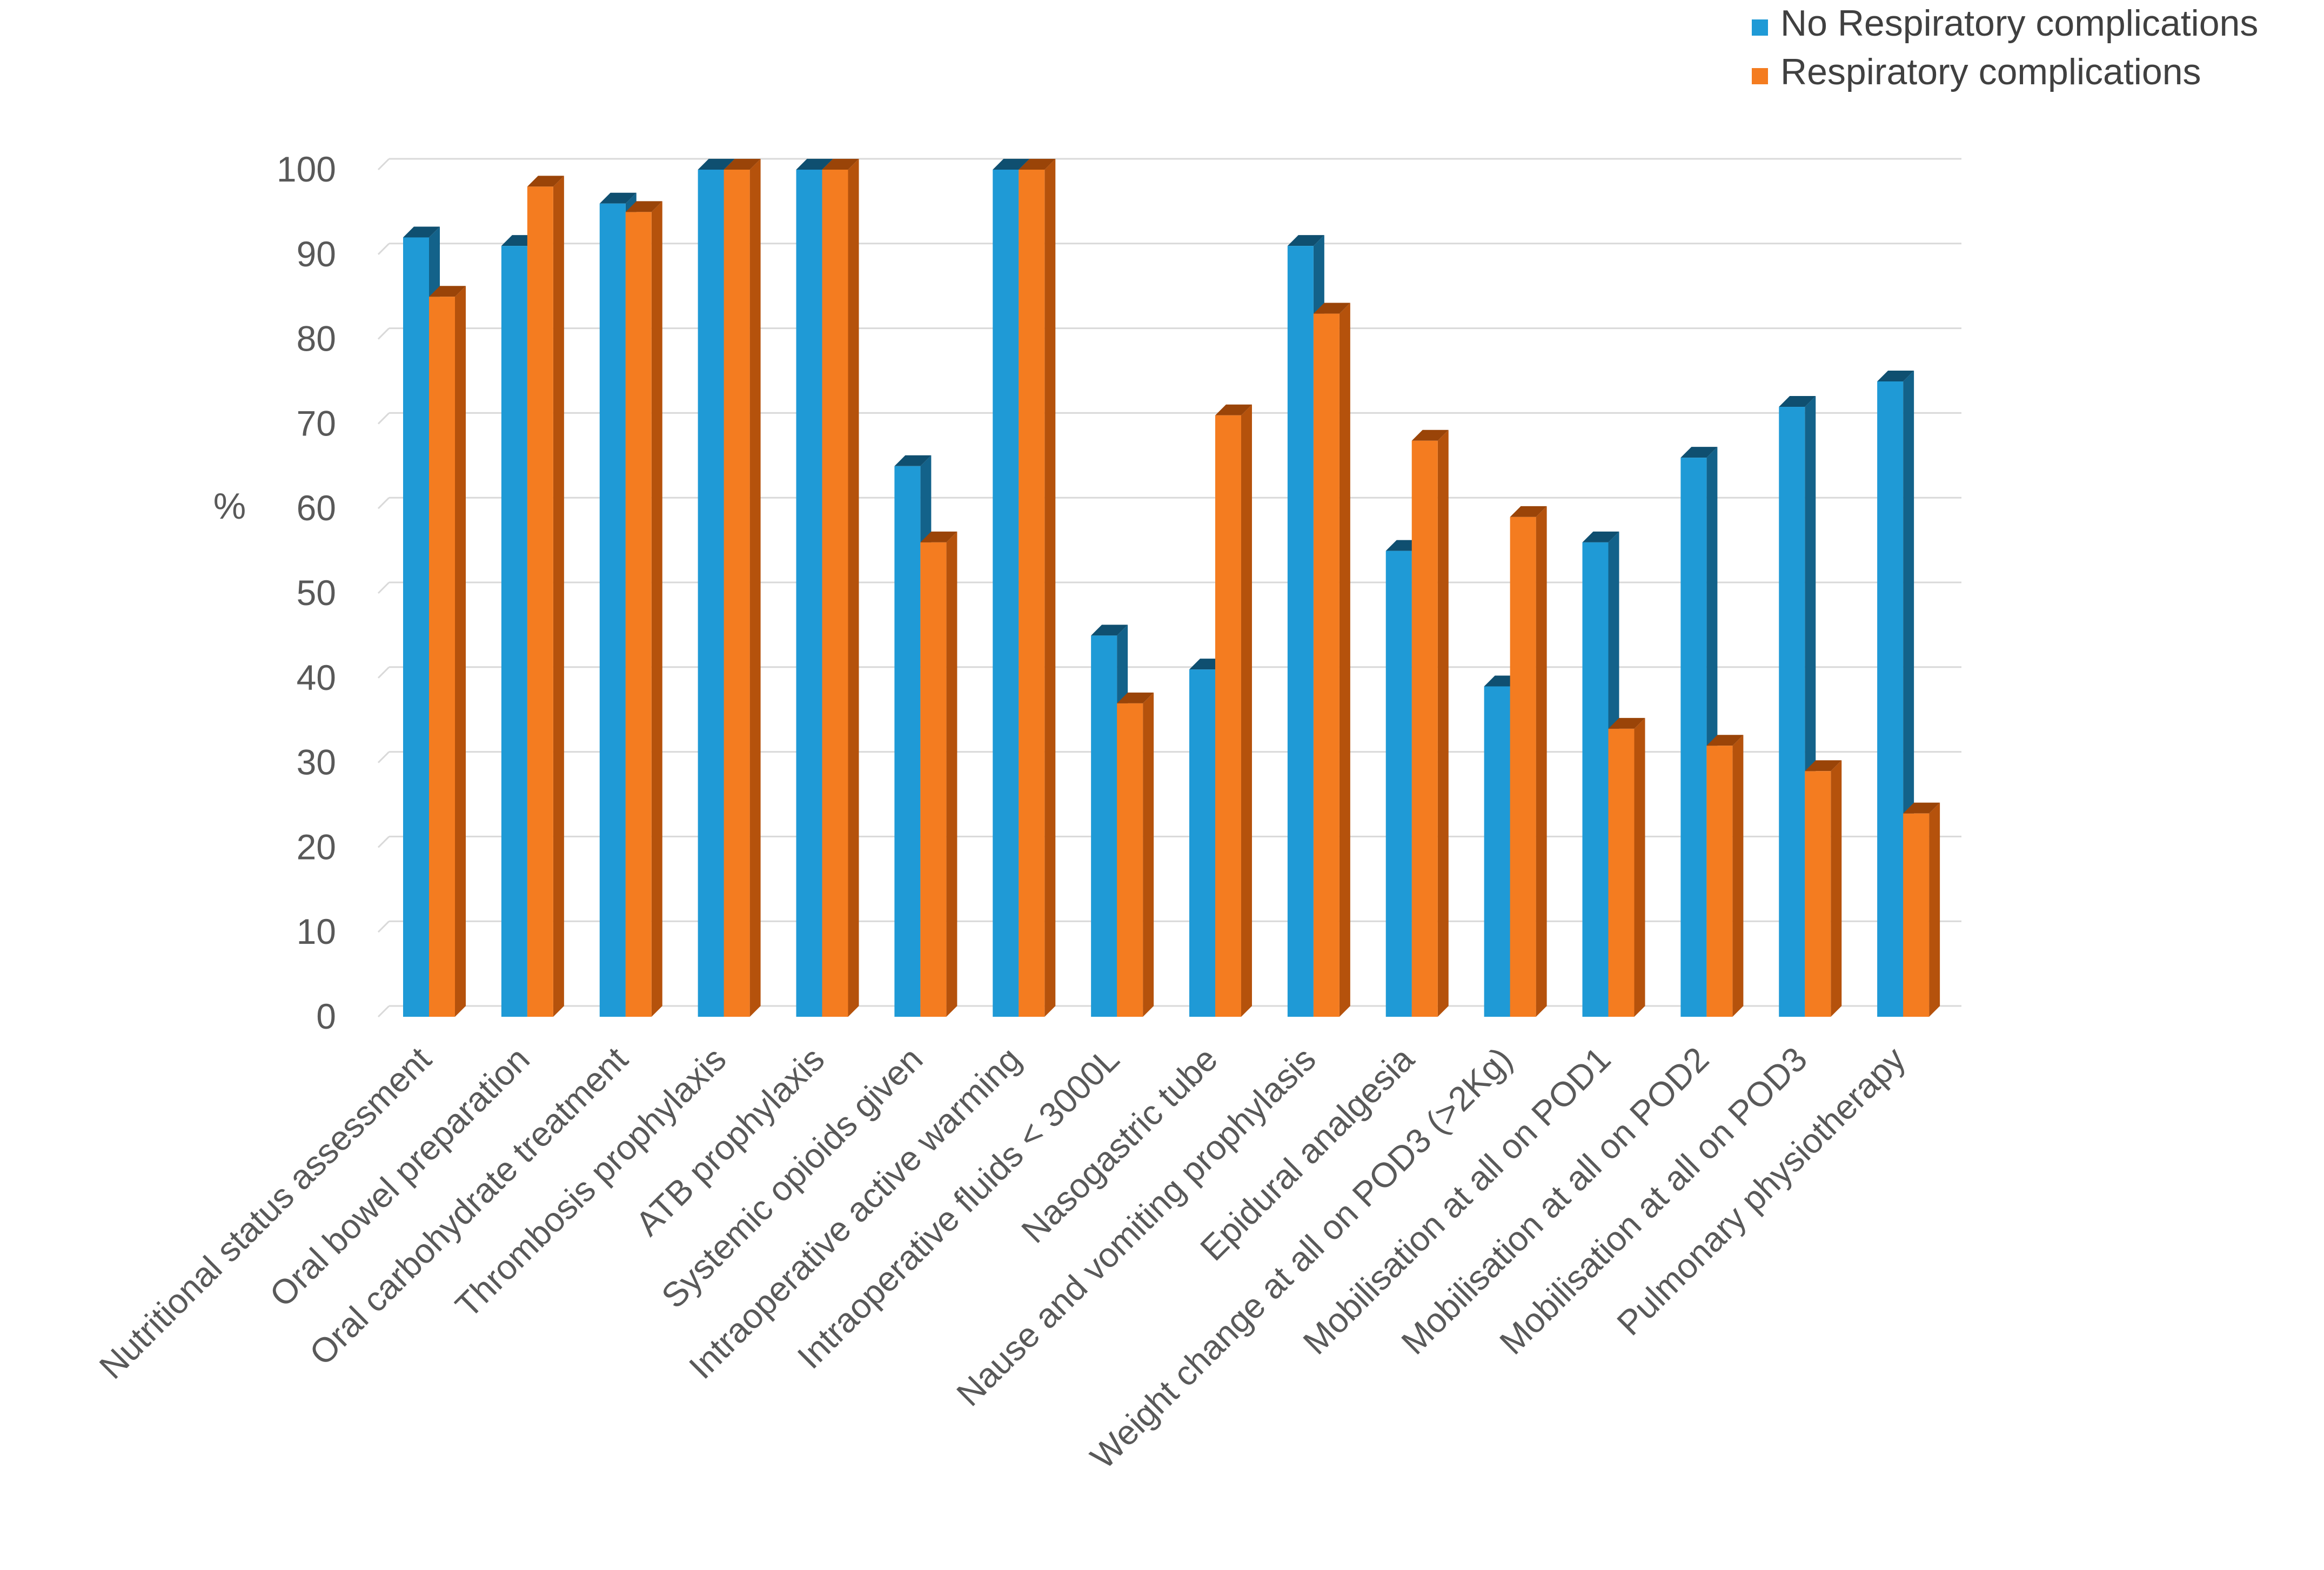 Image resolution: width=2324 pixels, height=1570 pixels. What do you see at coordinates (316, 254) in the screenshot?
I see `y-tick-label: 90` at bounding box center [316, 254].